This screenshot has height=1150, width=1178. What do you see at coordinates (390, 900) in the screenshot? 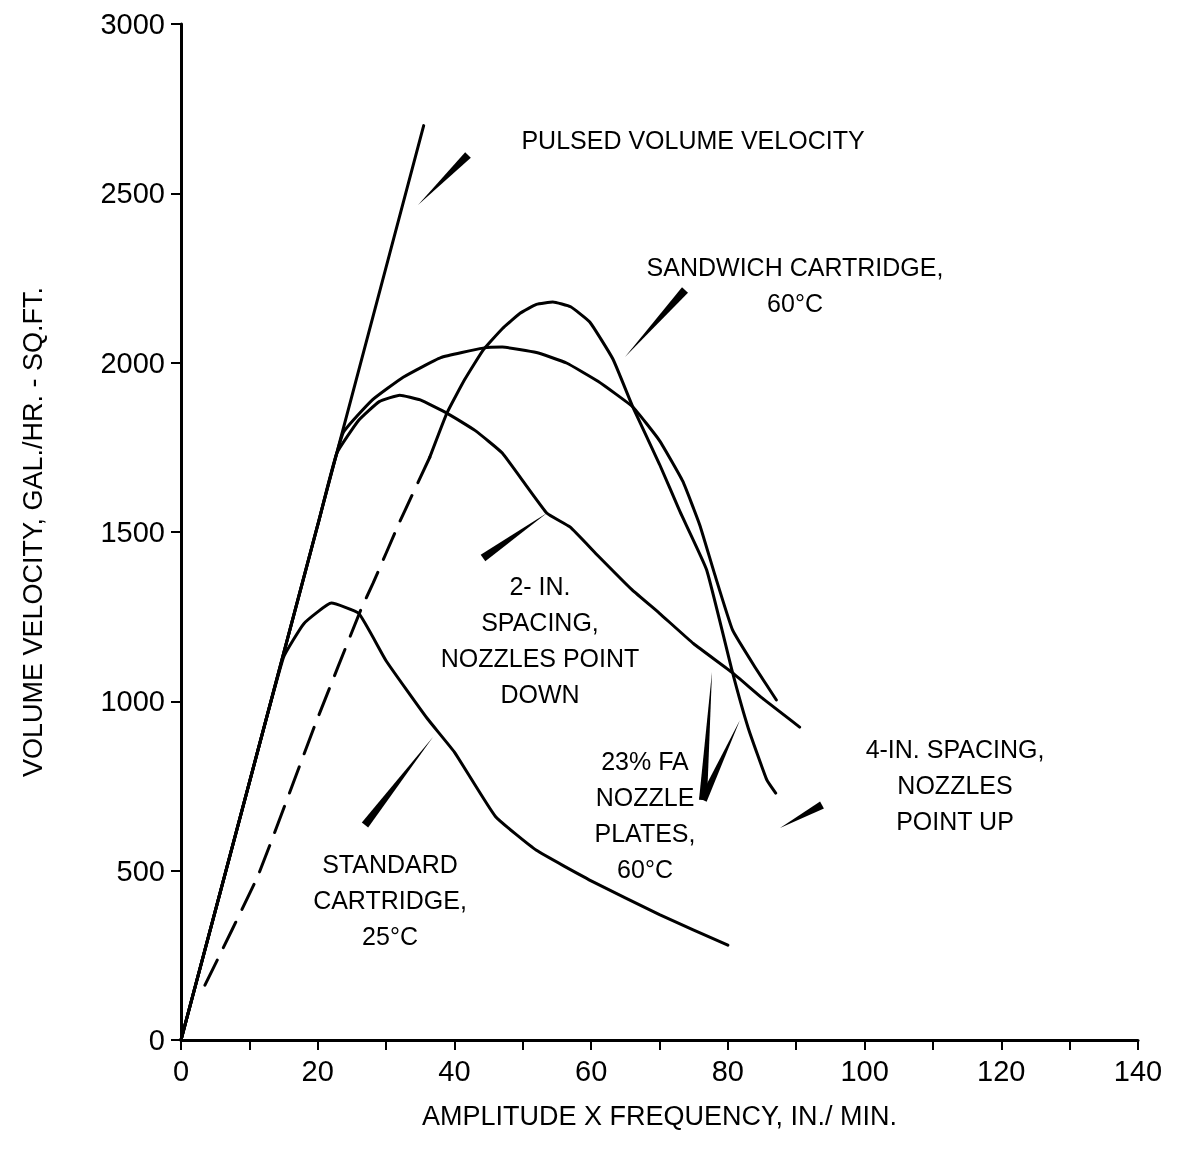
I see `annotation: STANDARD CARTRIDGE, 25°C` at bounding box center [390, 900].